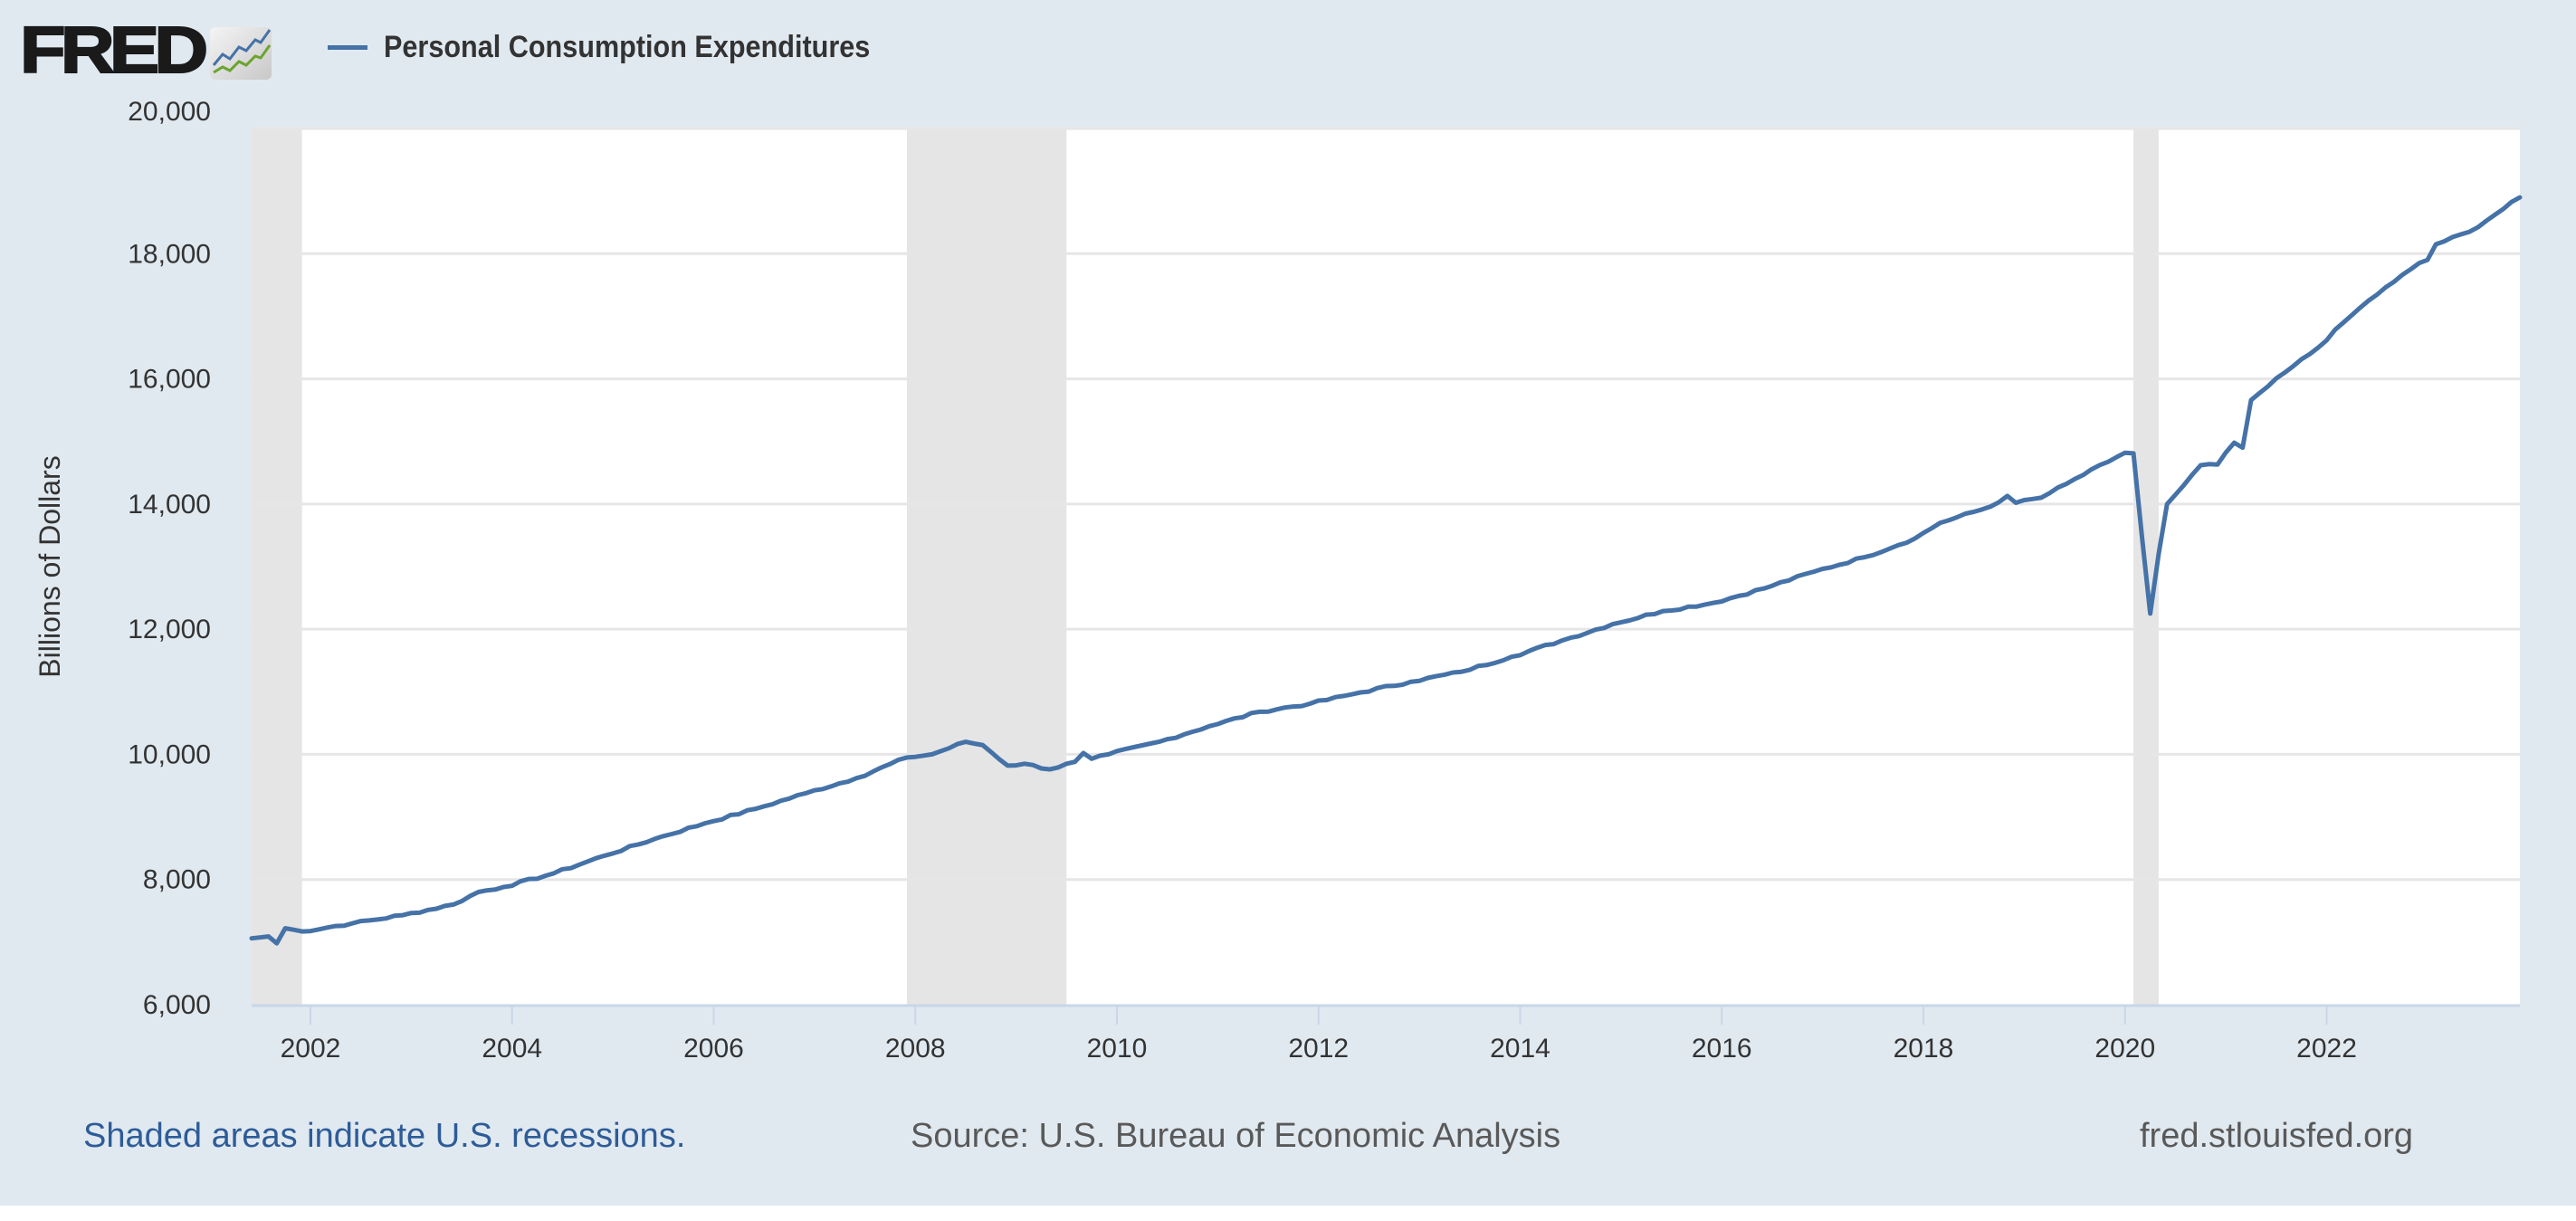  Describe the element at coordinates (347, 47) in the screenshot. I see `legend-swatch` at that location.